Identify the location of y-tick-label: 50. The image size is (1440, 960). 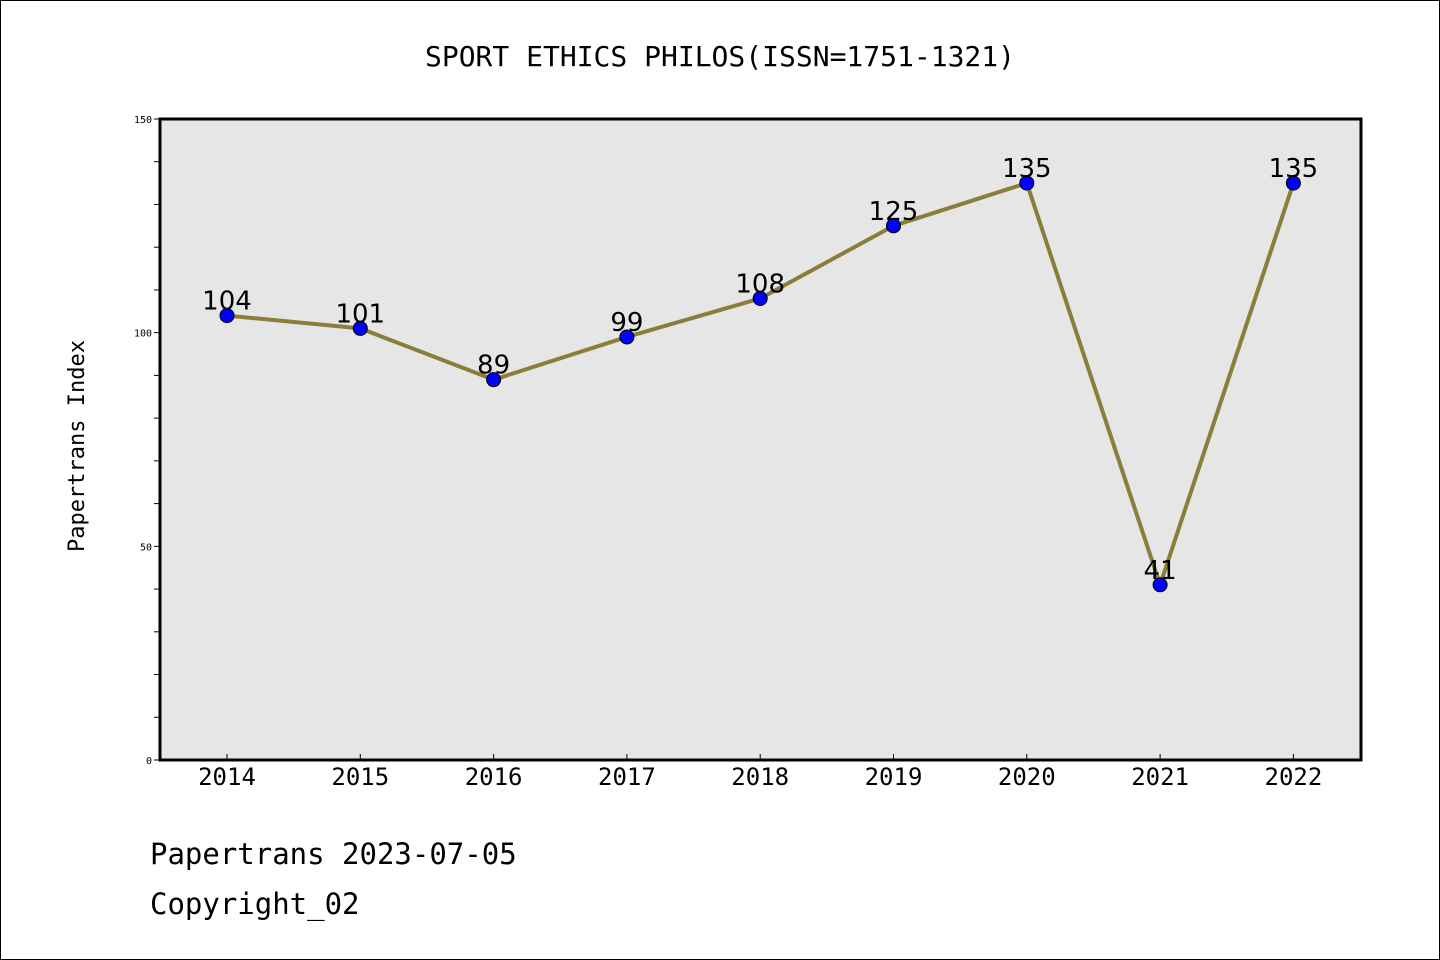
(146, 547).